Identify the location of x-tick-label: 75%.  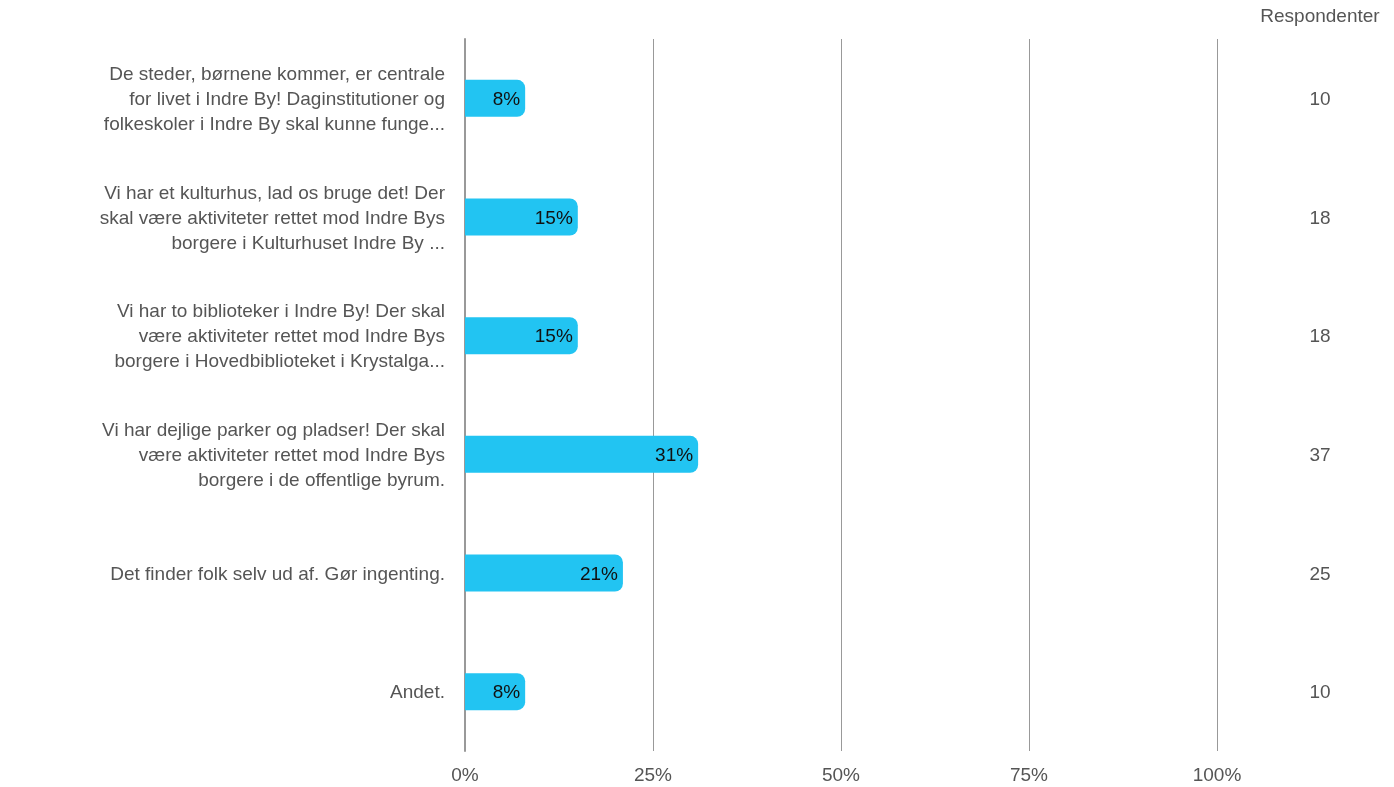
(1029, 774).